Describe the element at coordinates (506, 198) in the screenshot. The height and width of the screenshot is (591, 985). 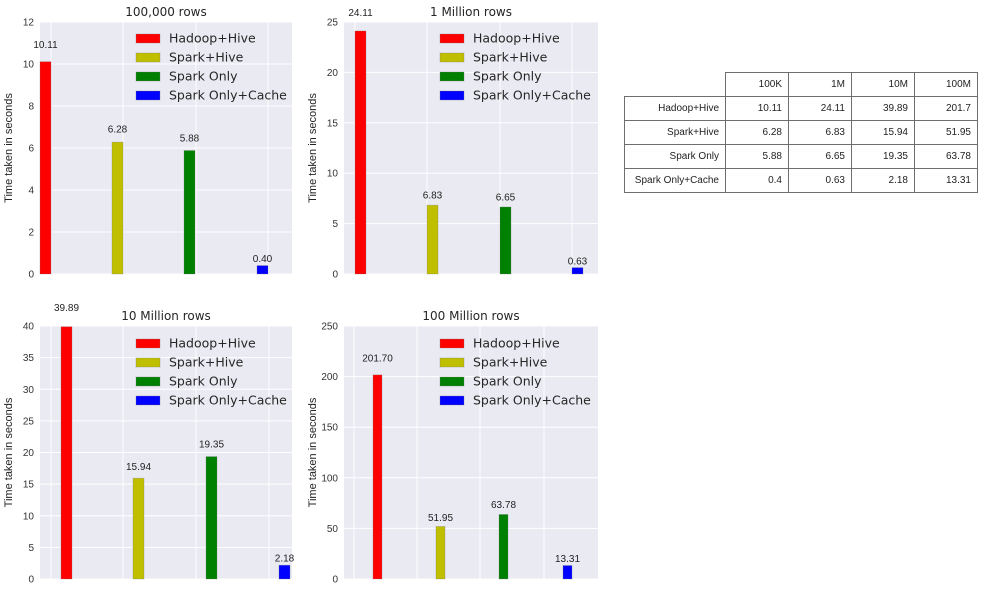
I see `bar-value-label: 6.65` at that location.